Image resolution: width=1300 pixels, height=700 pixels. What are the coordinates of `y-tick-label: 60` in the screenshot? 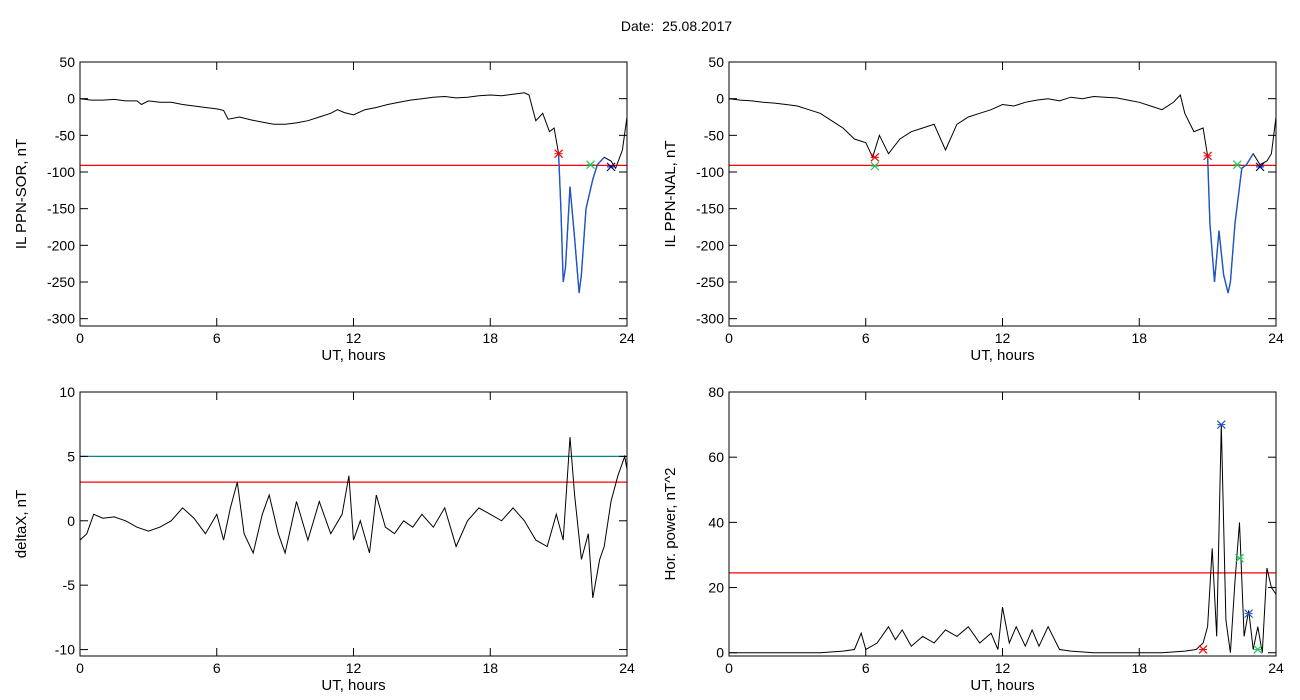 It's located at (716, 457).